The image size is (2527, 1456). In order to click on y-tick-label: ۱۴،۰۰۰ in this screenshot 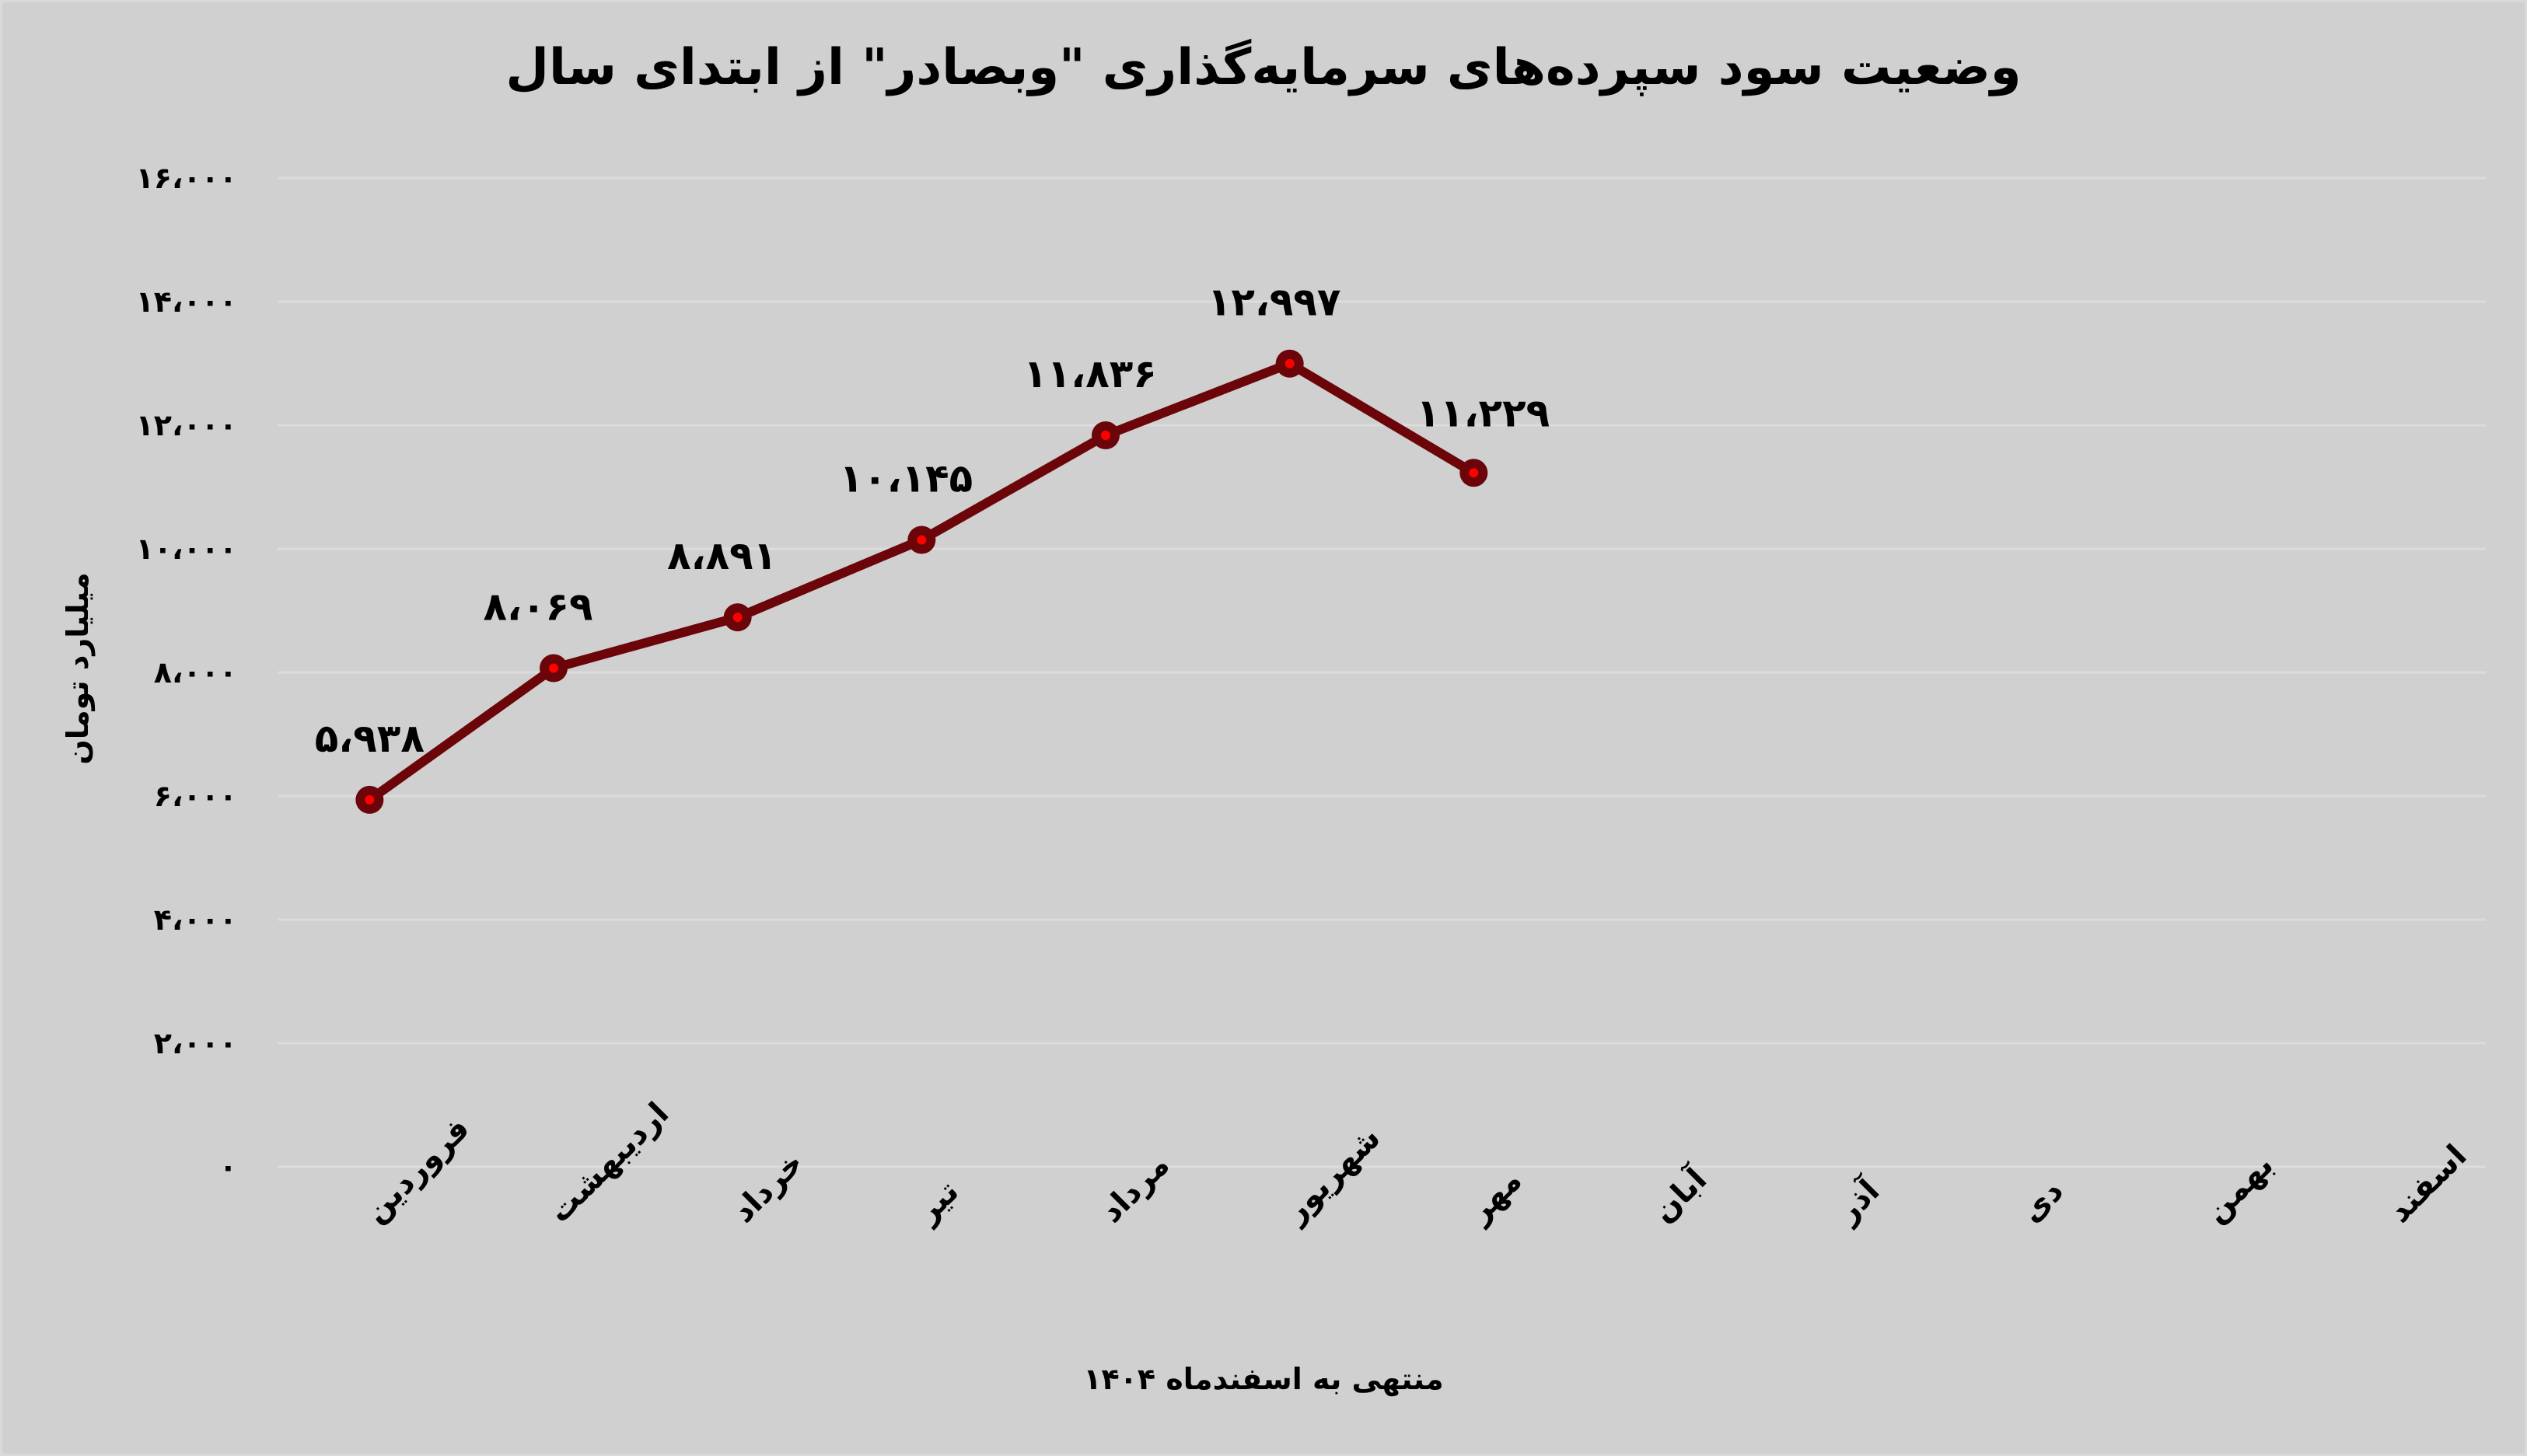, I will do `click(186, 302)`.